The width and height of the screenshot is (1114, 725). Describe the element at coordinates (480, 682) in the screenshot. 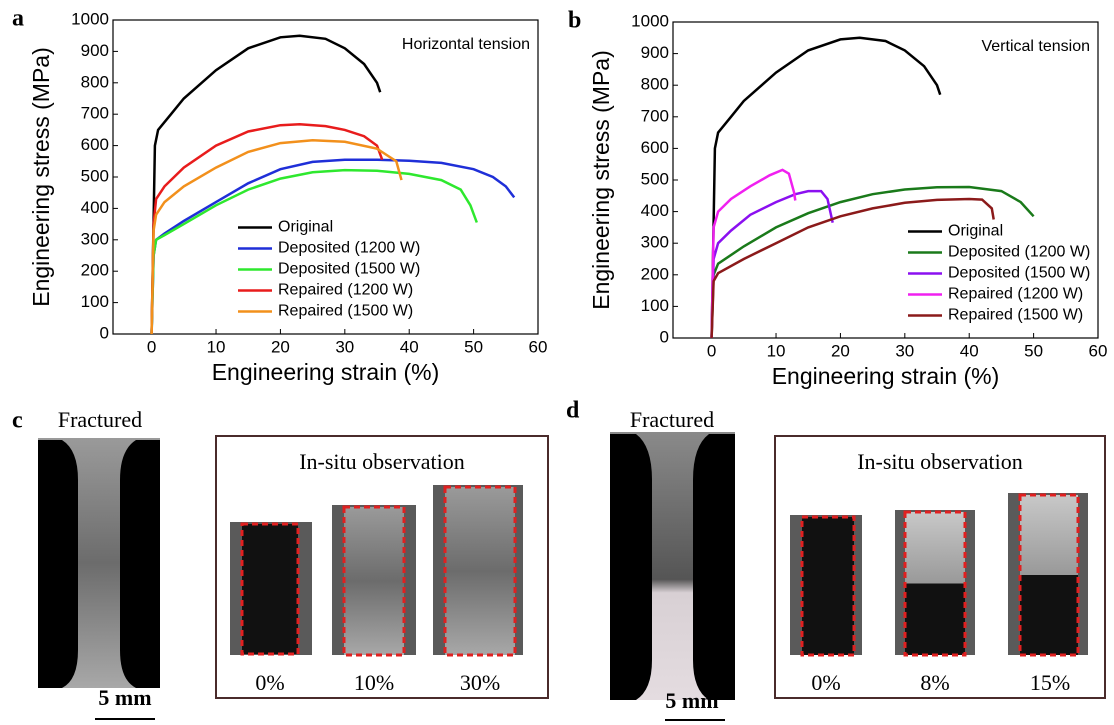

I see `strain-label: 30%` at that location.